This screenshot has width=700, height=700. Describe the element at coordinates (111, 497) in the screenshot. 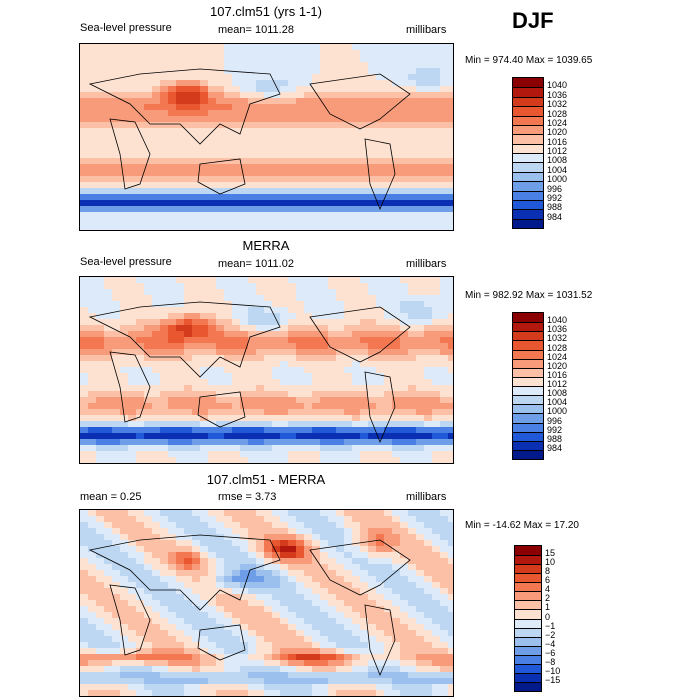

I see `panel-3-mean: mean = 0.25` at that location.